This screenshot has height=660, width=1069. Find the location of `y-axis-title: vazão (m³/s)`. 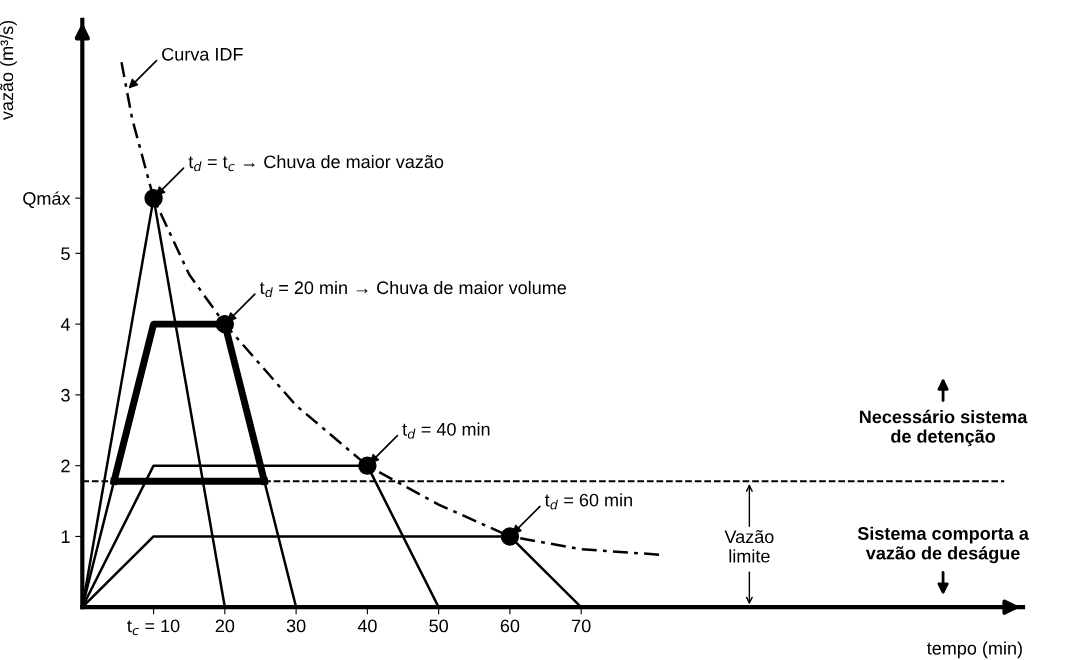

y-axis-title: vazão (m³/s) is located at coordinates (8, 70).